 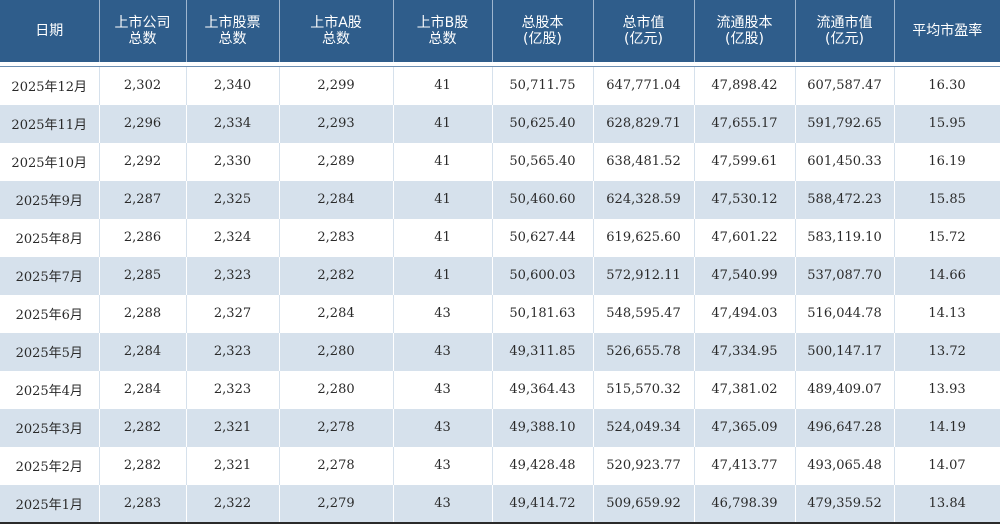 What do you see at coordinates (233, 161) in the screenshot?
I see `cell-listed-stocks: 2,330` at bounding box center [233, 161].